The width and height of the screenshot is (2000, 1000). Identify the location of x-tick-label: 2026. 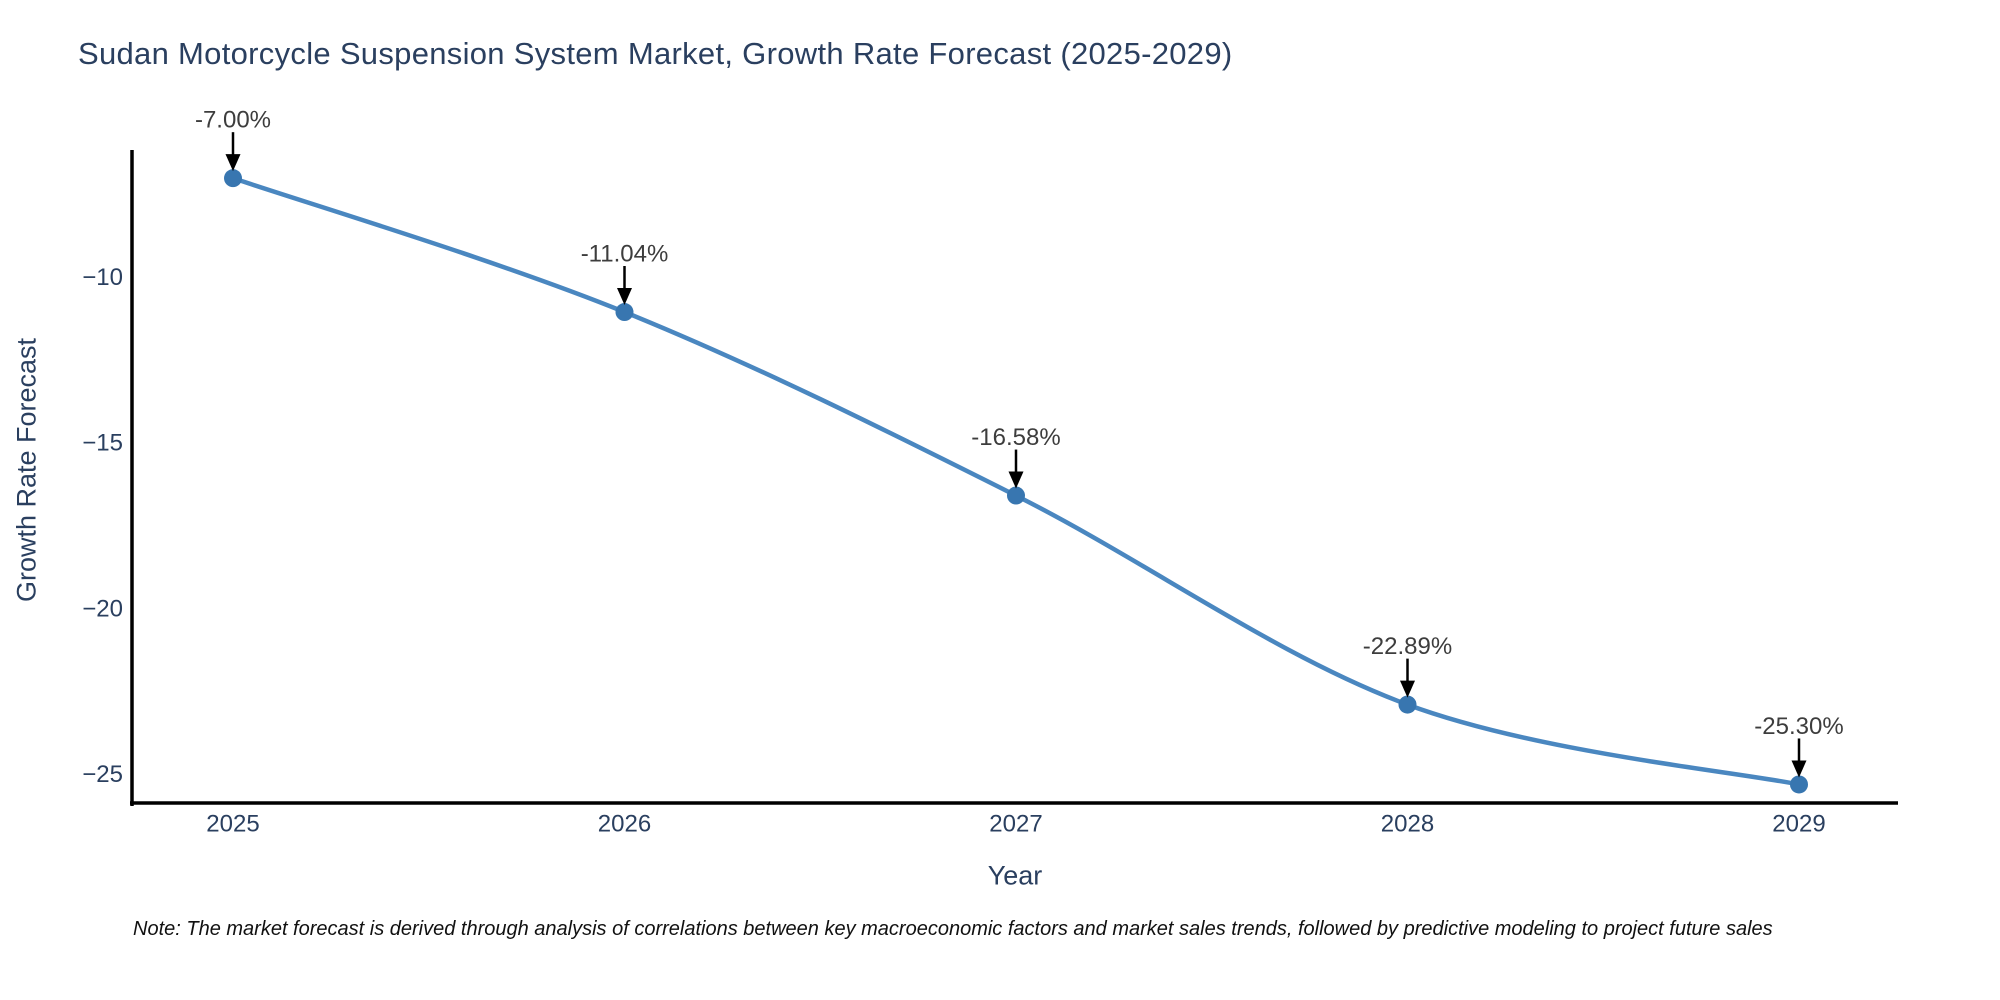
(624, 824).